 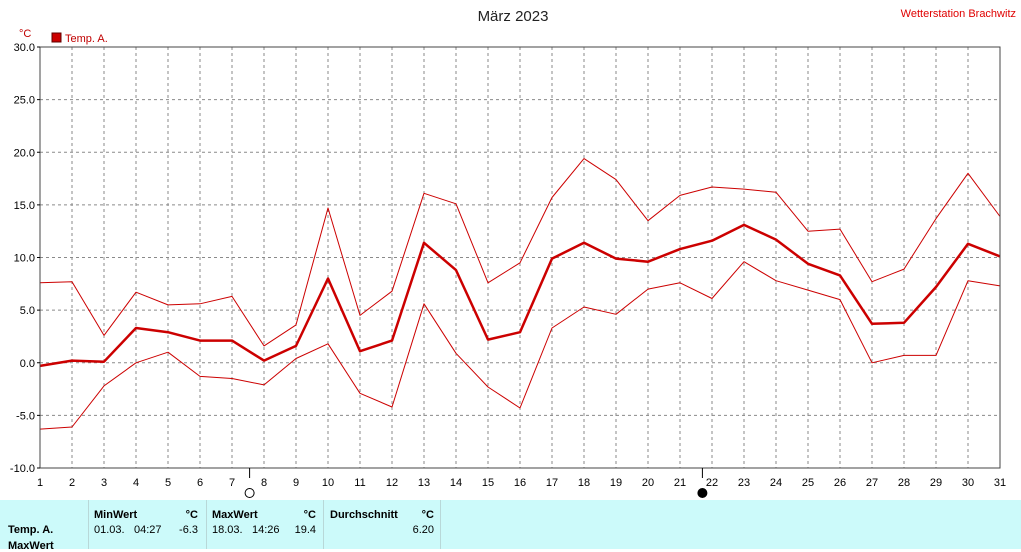 I want to click on x-tick-label: 18, so click(x=584, y=483).